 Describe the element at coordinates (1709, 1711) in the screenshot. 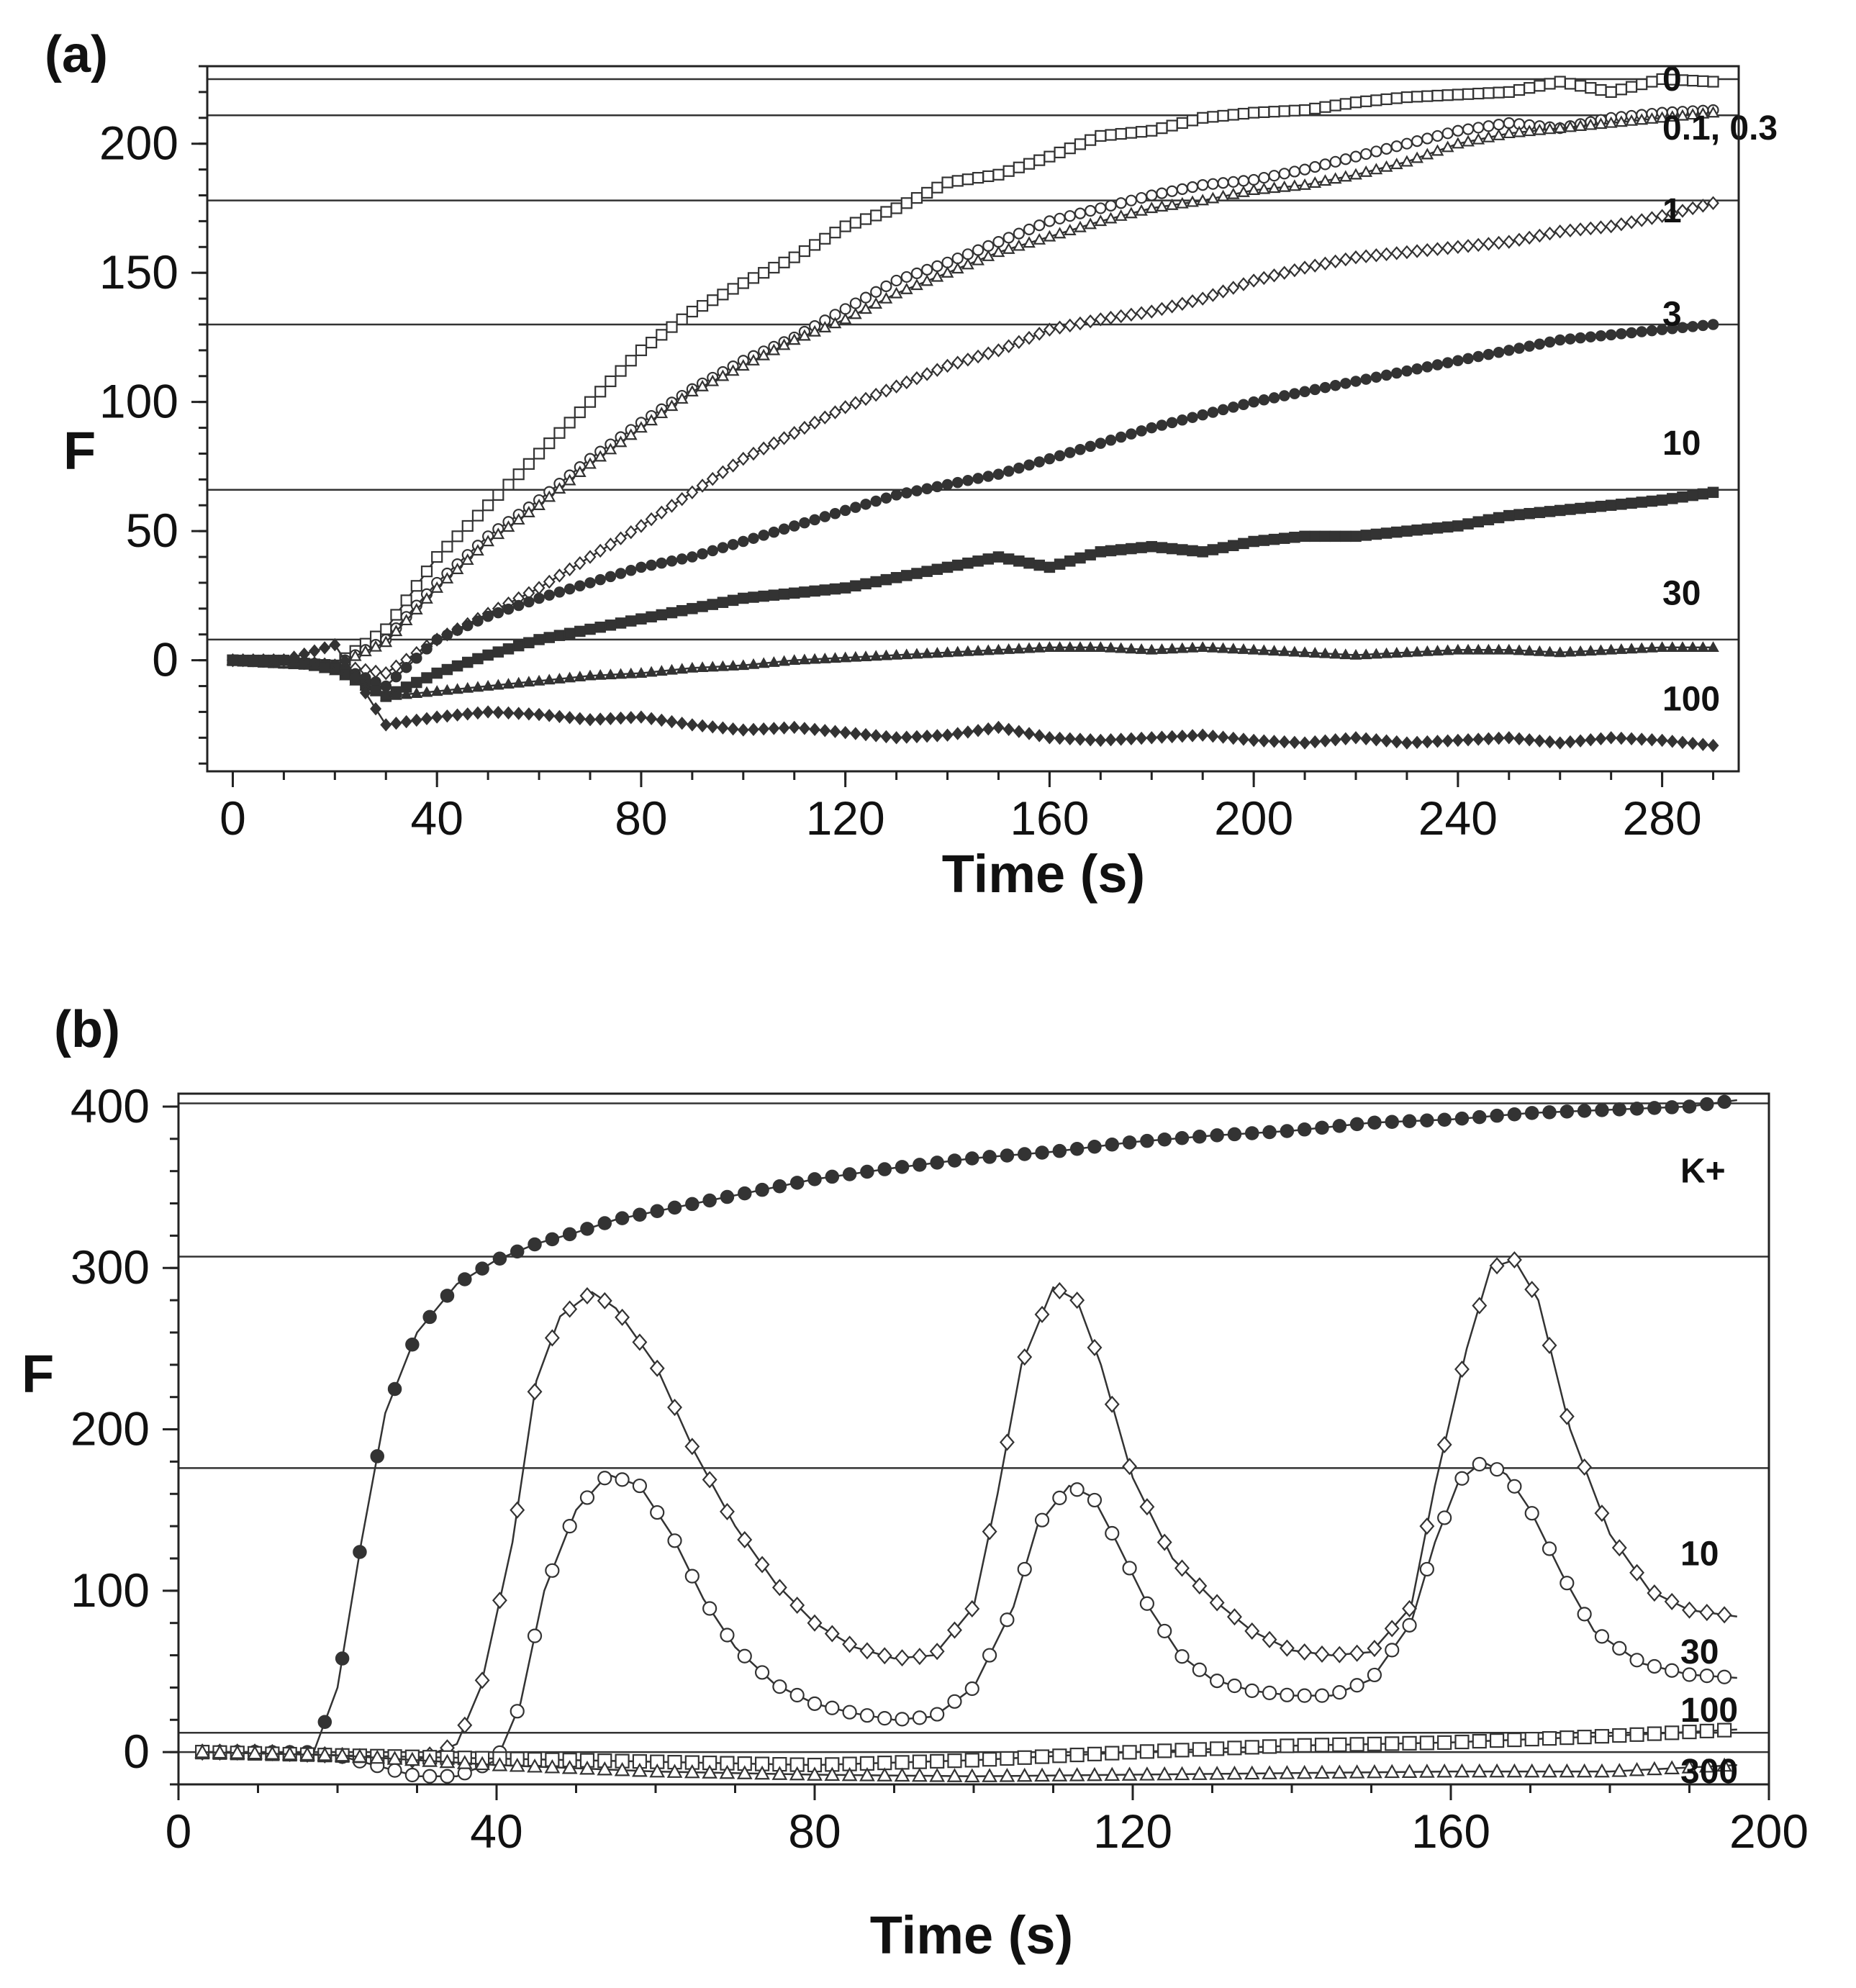

I see `panel-b-series-label: 100` at that location.